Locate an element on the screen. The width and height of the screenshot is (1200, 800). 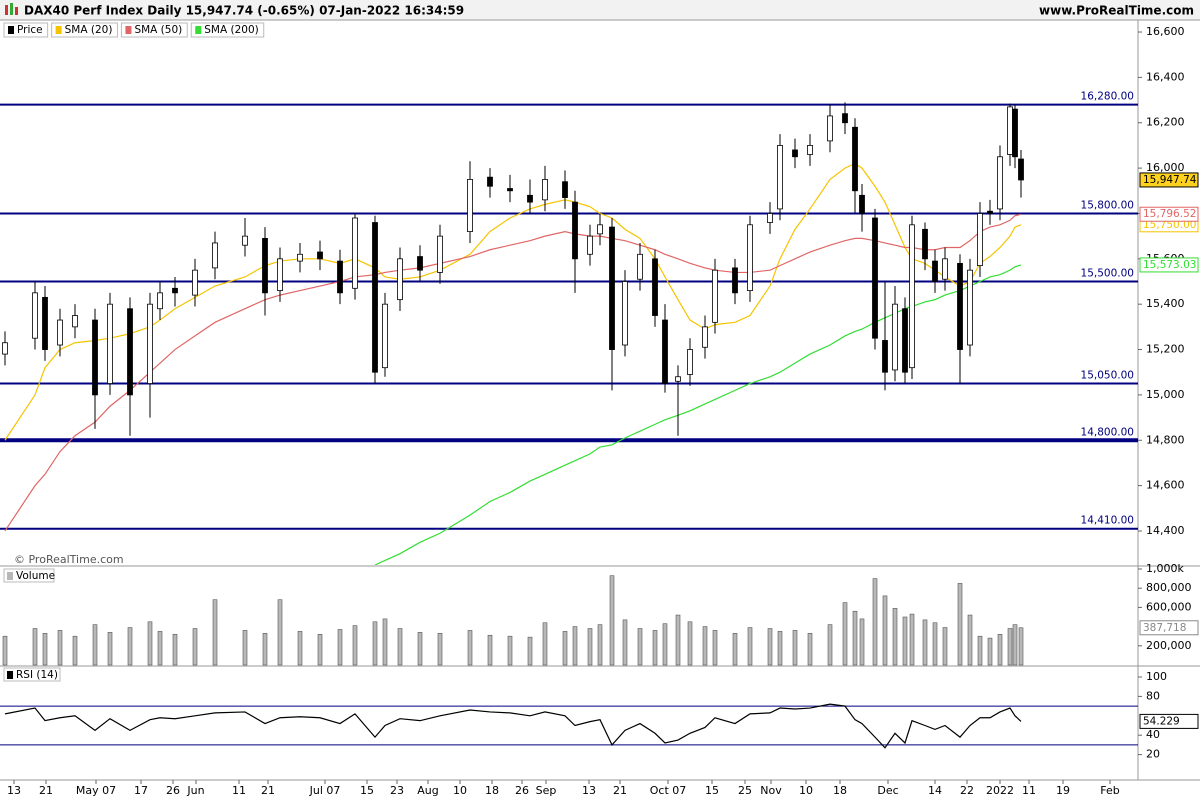
app-icon is located at coordinates (11, 9).